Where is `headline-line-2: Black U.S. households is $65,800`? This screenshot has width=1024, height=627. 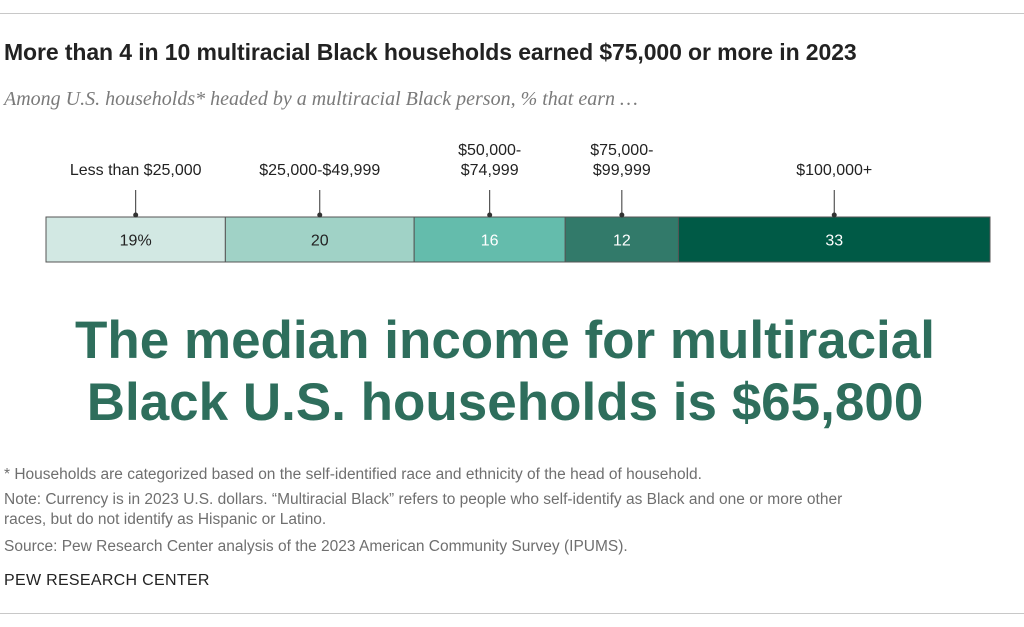 headline-line-2: Black U.S. households is $65,800 is located at coordinates (505, 402).